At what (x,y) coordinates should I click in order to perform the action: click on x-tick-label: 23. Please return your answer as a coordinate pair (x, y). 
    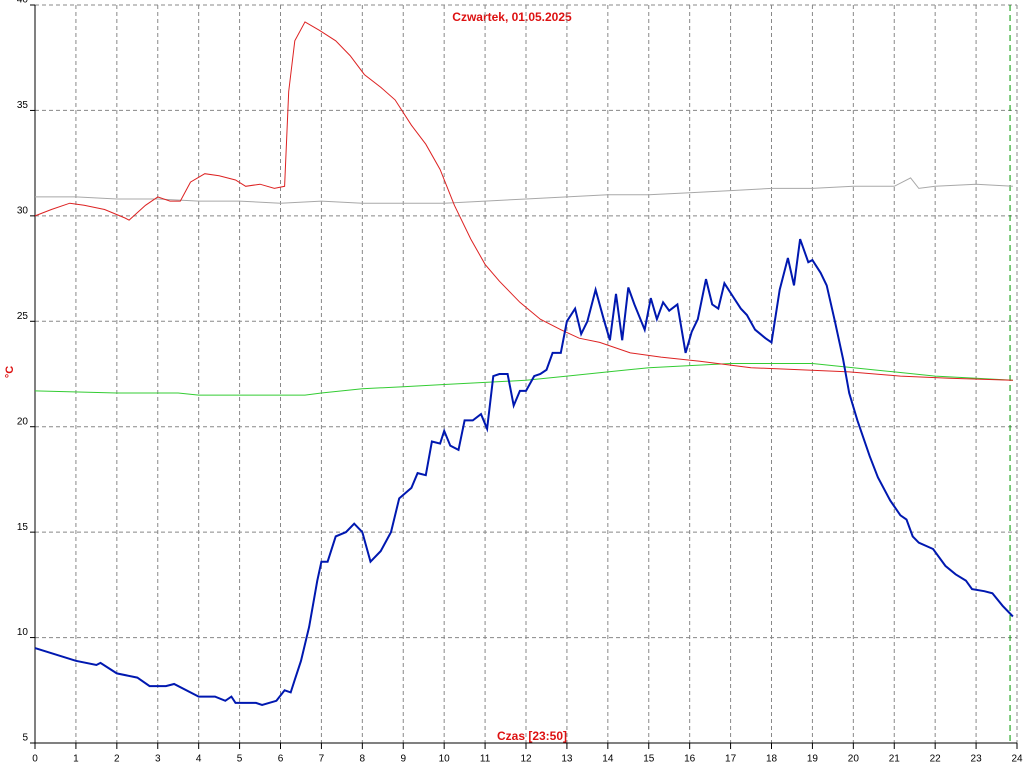
    Looking at the image, I should click on (977, 759).